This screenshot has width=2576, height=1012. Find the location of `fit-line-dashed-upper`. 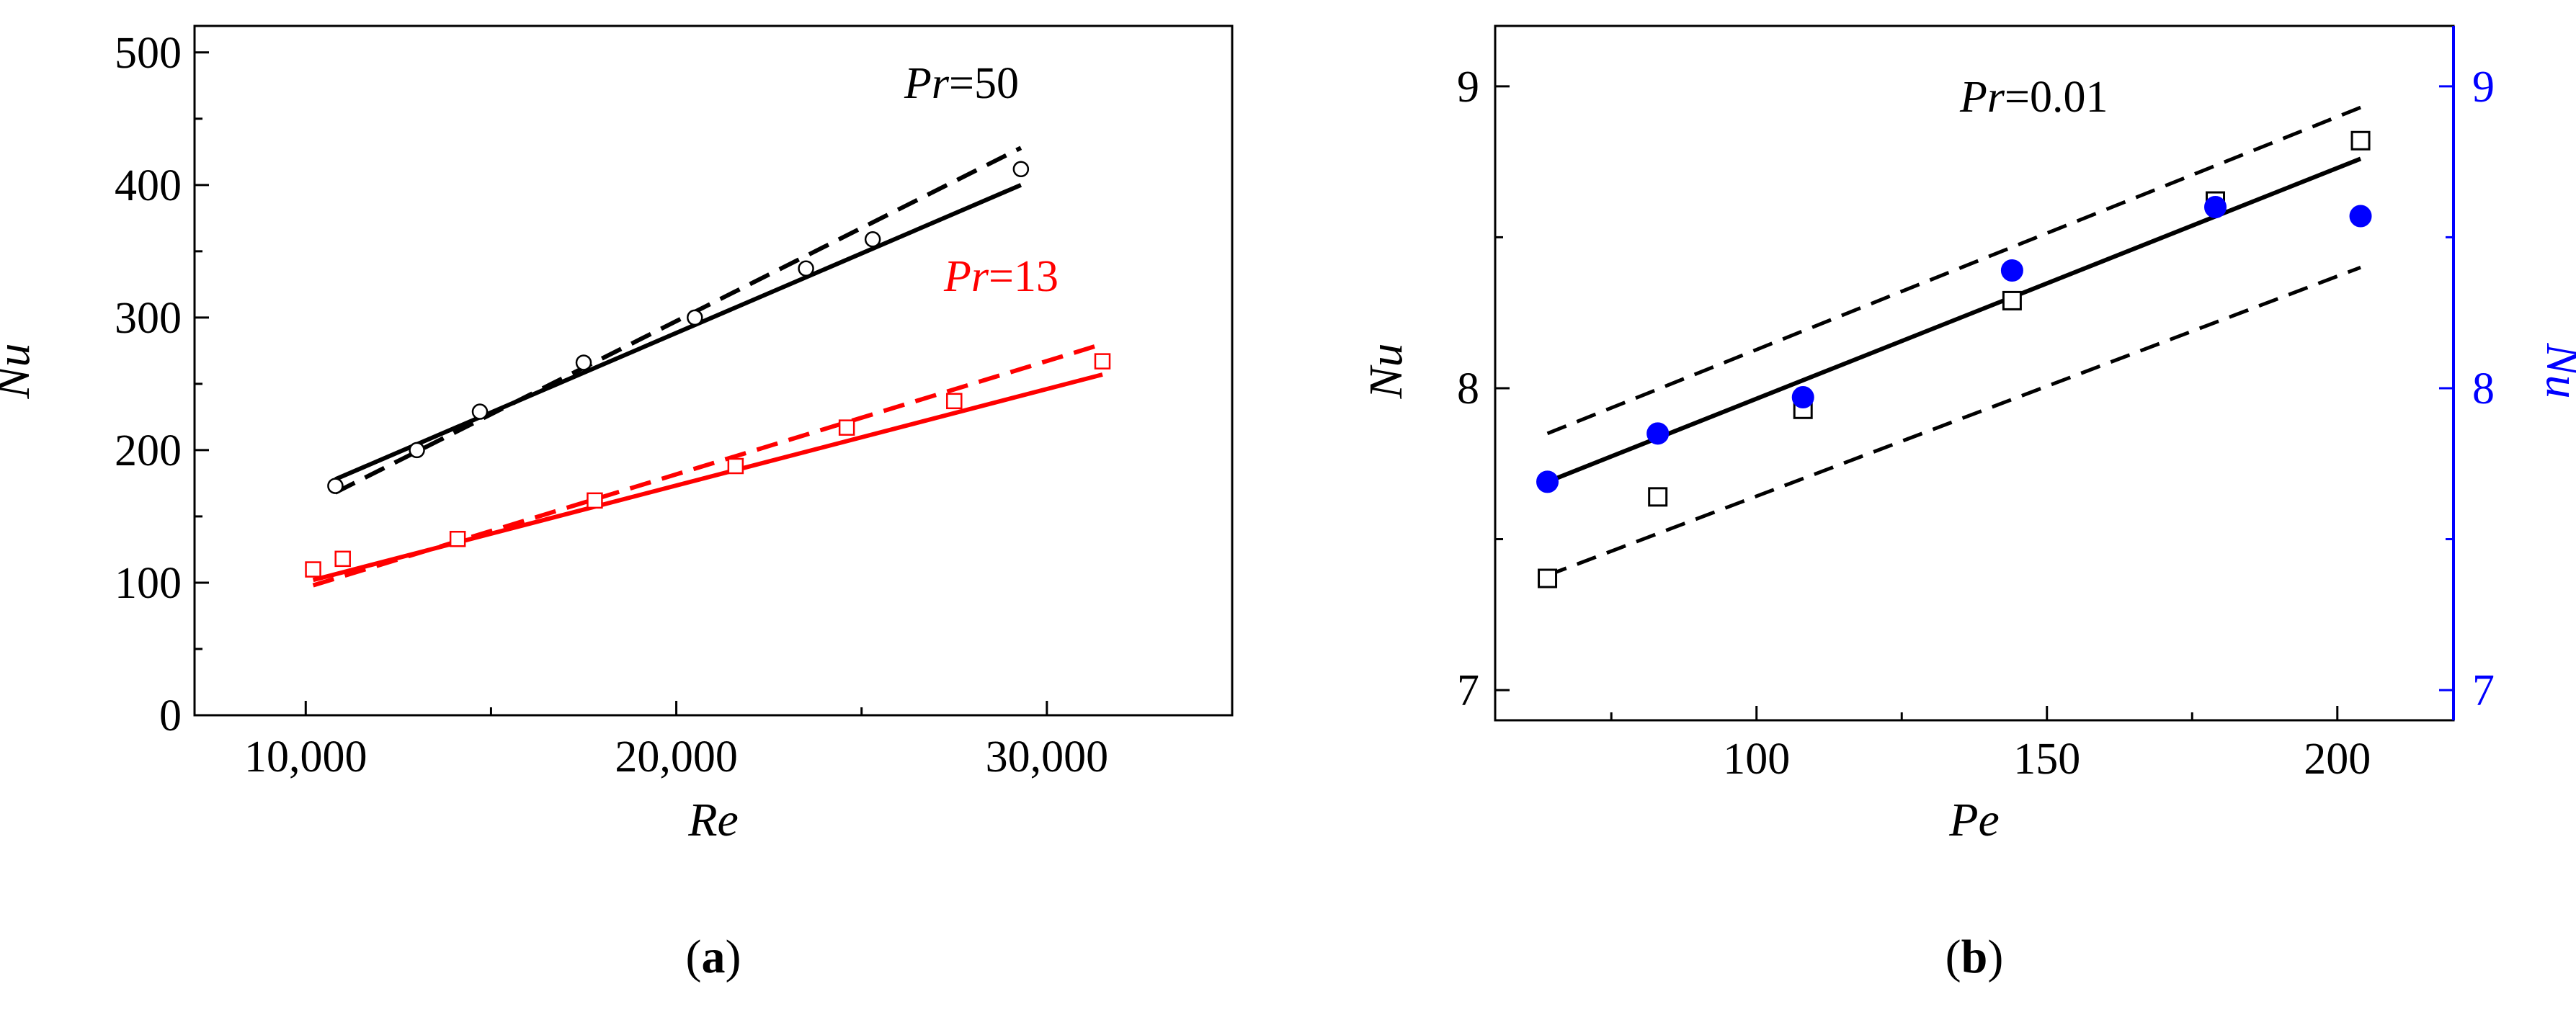

fit-line-dashed-upper is located at coordinates (1953, 270).